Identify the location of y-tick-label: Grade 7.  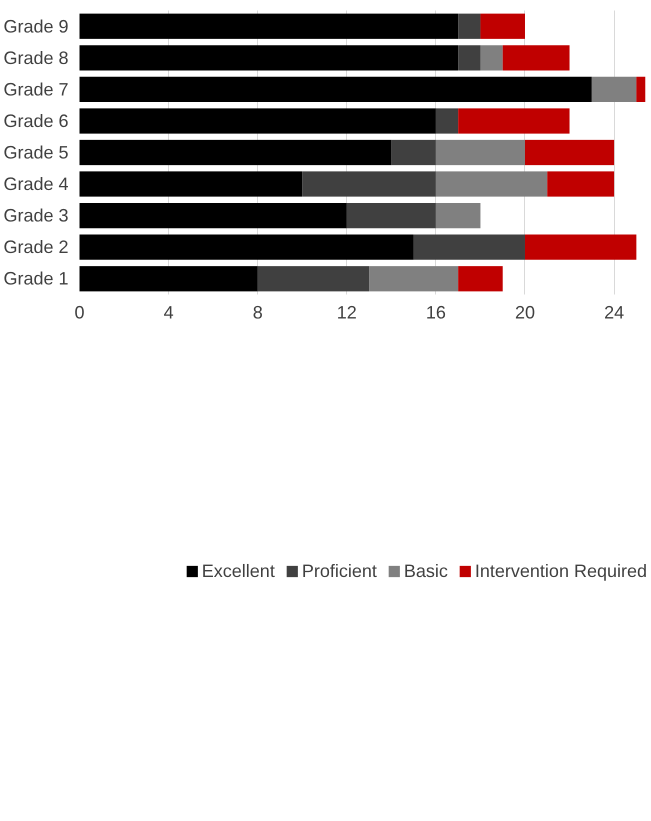
(36, 89).